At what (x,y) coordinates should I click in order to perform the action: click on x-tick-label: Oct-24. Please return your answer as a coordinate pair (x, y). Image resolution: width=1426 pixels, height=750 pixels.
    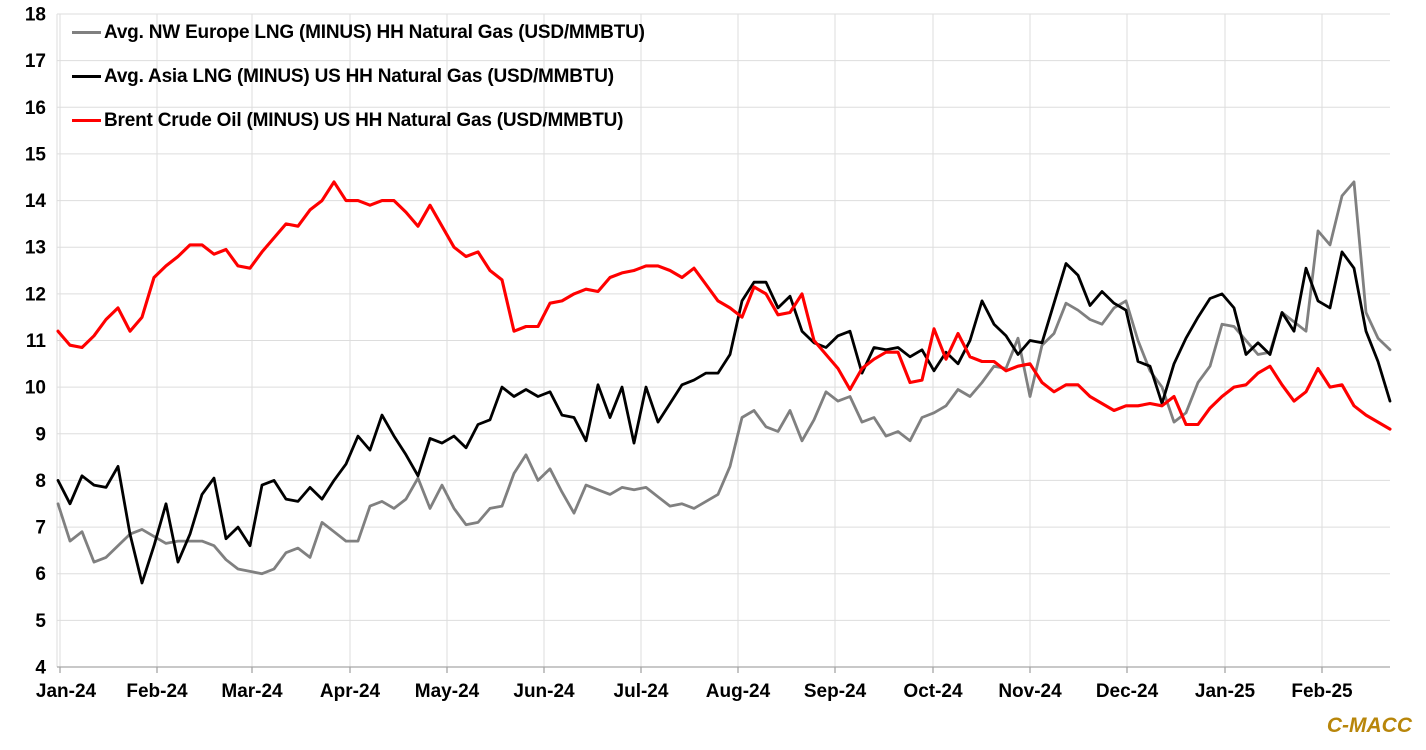
    Looking at the image, I should click on (933, 691).